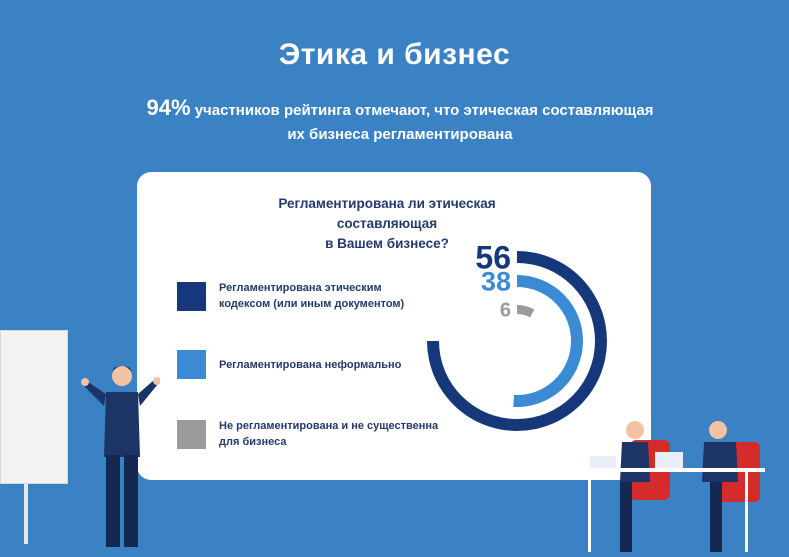 The image size is (789, 557). Describe the element at coordinates (168, 107) in the screenshot. I see `highlight-percent: 94%` at that location.